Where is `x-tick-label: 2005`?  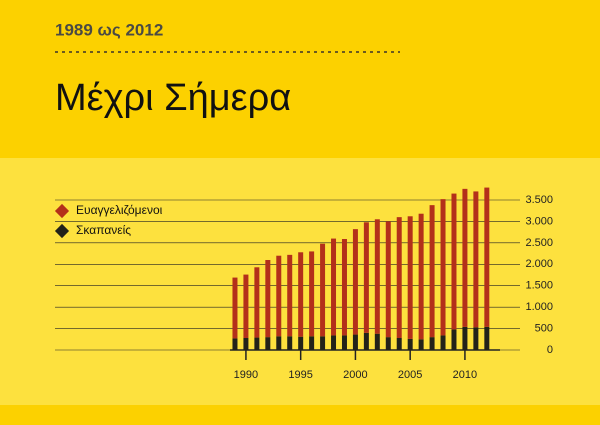 x-tick-label: 2005 is located at coordinates (410, 375).